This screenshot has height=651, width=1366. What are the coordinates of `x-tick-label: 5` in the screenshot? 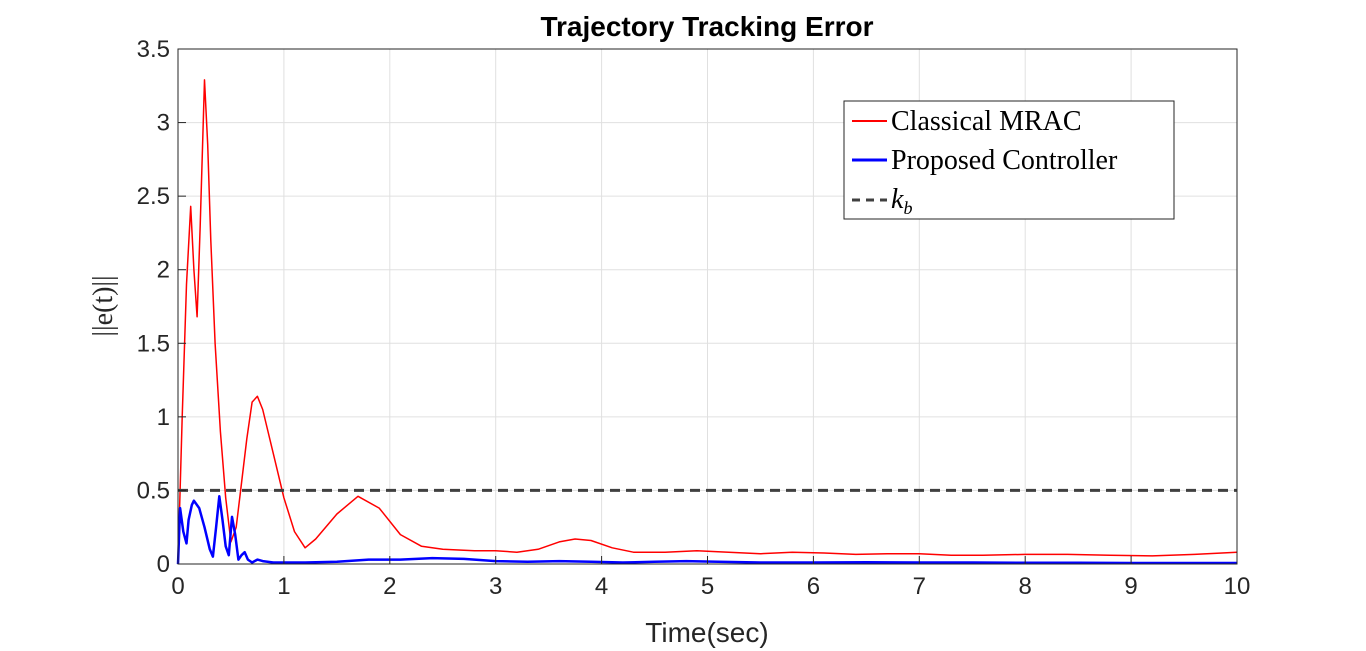 It's located at (707, 586).